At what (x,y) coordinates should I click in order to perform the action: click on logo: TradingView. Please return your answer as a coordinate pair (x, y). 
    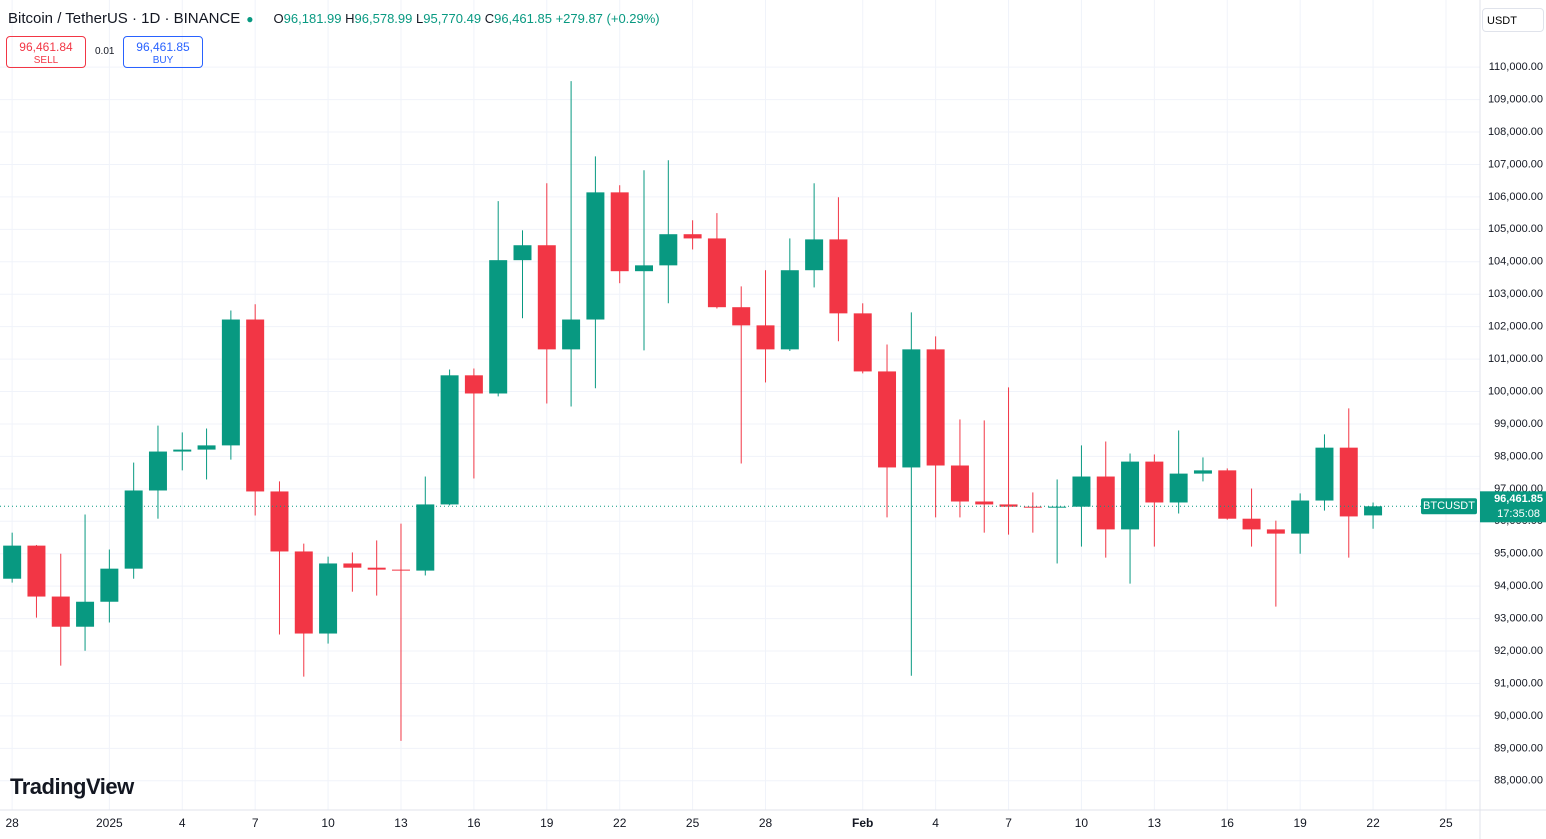
    Looking at the image, I should click on (72, 786).